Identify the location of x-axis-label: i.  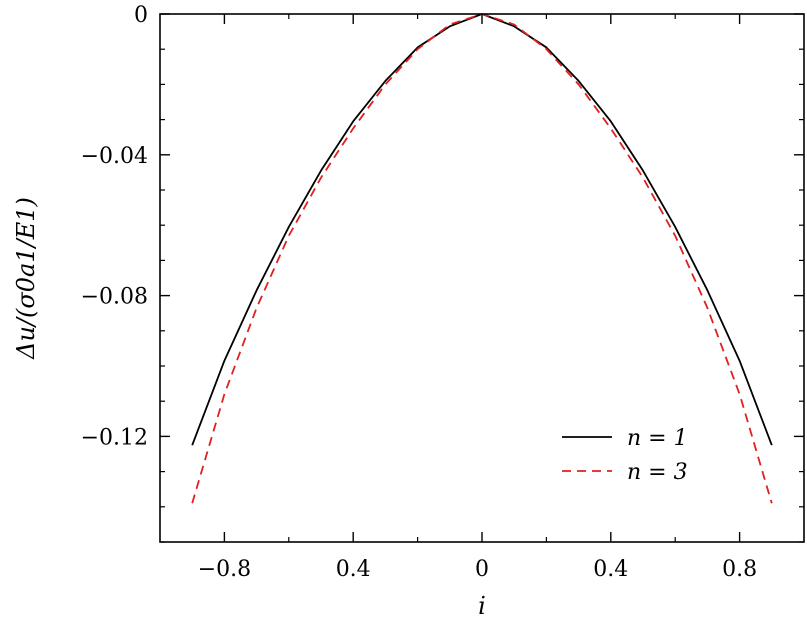
(482, 606).